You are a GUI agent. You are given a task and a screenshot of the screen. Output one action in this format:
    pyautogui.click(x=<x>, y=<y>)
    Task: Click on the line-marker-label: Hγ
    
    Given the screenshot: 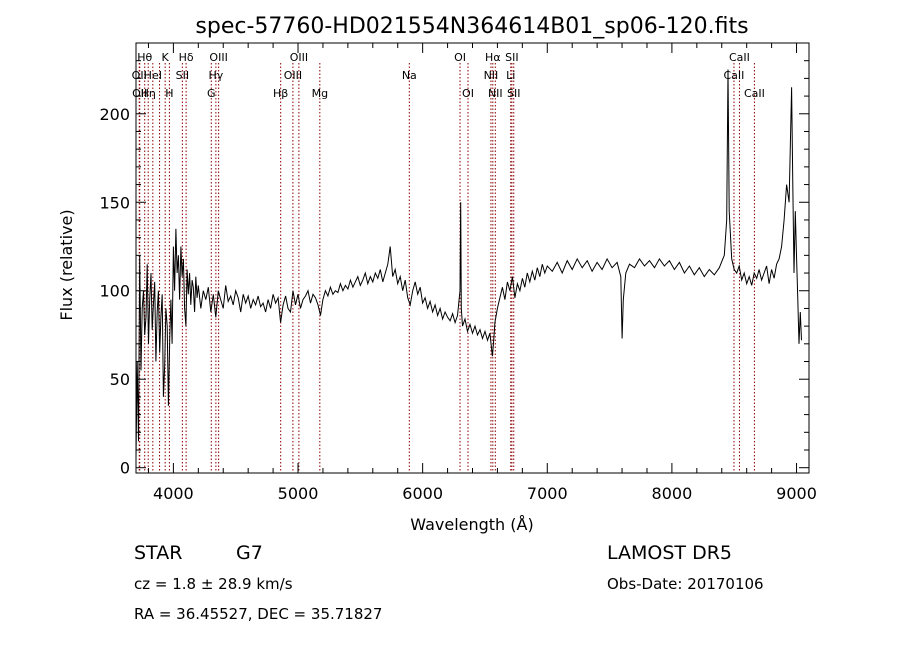 What is the action you would take?
    pyautogui.click(x=215, y=75)
    